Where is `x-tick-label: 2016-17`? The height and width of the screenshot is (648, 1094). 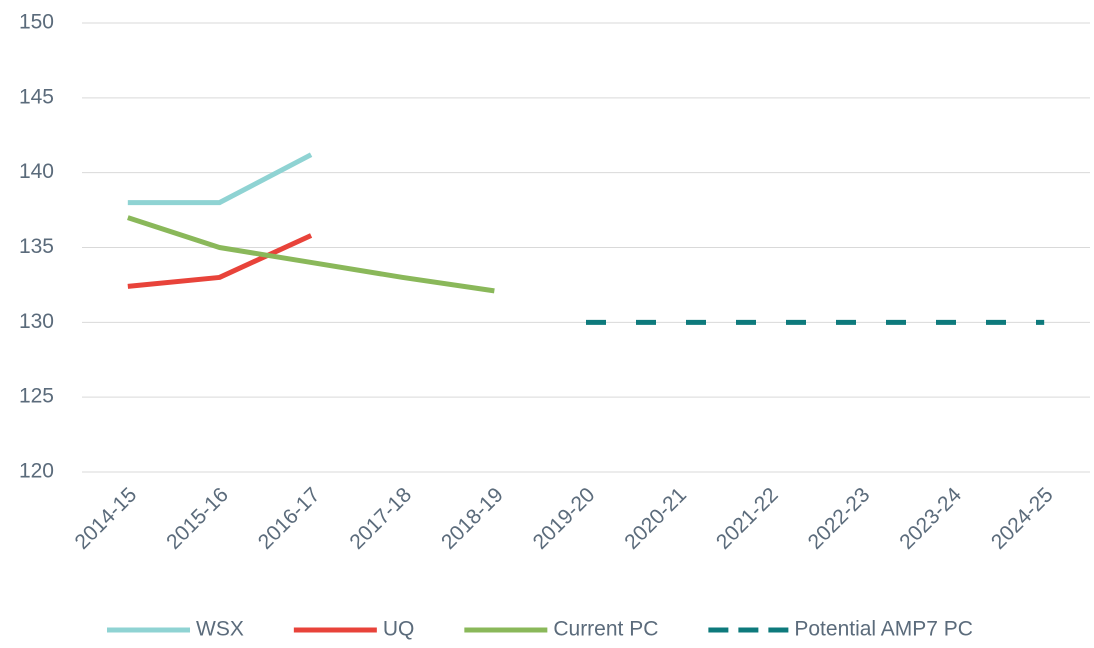
x-tick-label: 2016-17 is located at coordinates (289, 518).